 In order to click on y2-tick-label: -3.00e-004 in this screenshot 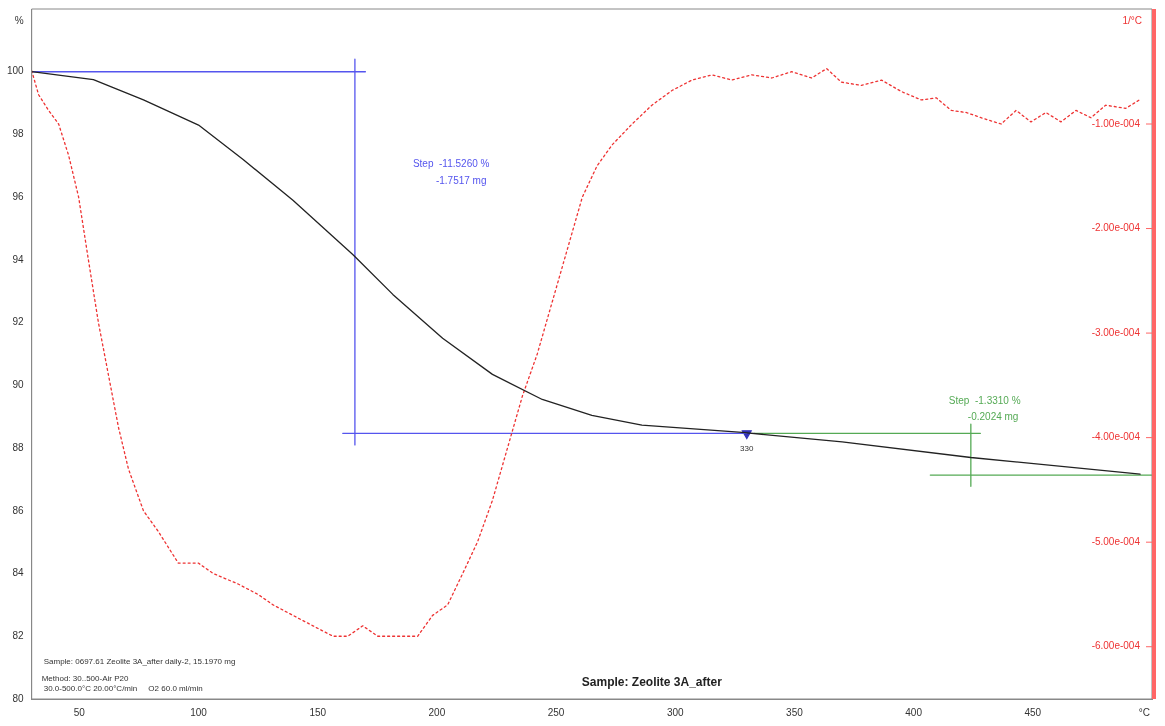, I will do `click(1116, 332)`.